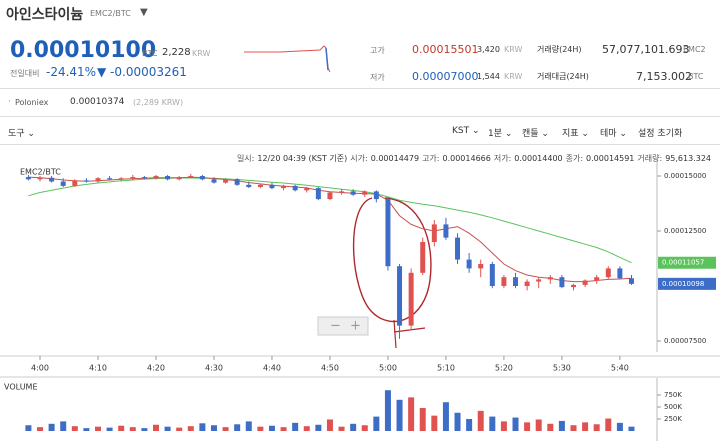 This screenshot has height=441, width=720. Describe the element at coordinates (504, 368) in the screenshot. I see `x-tick-label: 5:20` at that location.